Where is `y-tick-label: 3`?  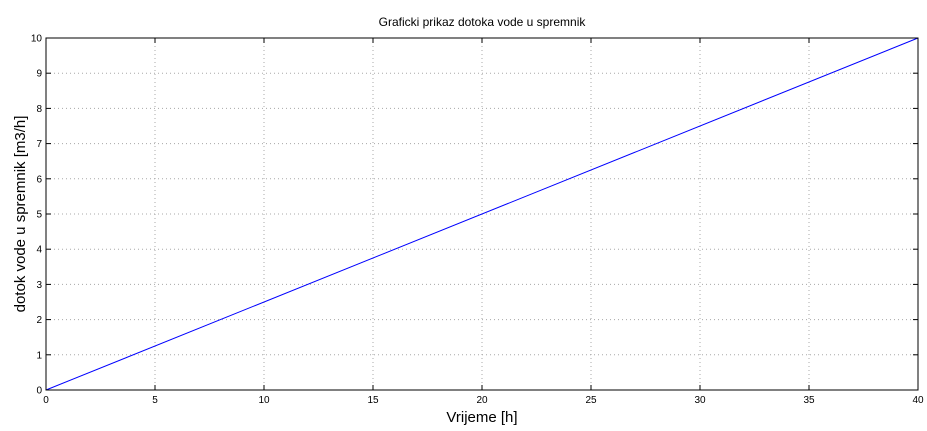 y-tick-label: 3 is located at coordinates (39, 285).